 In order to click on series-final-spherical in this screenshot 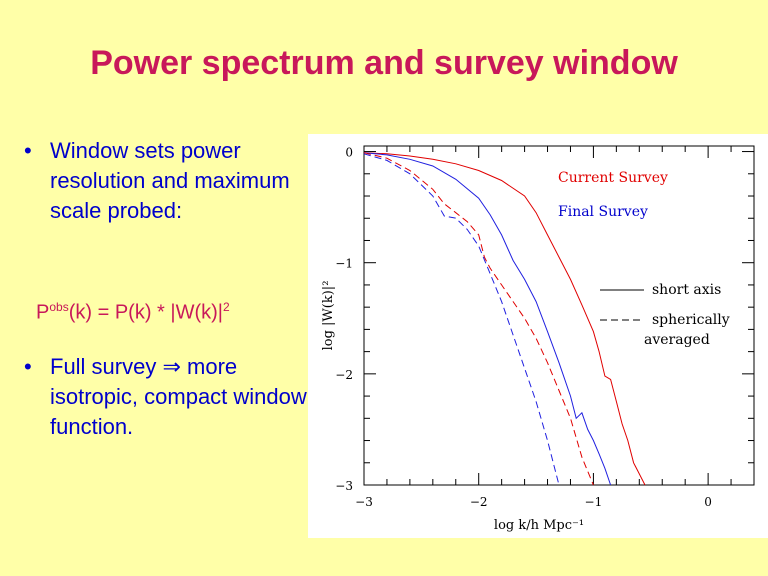, I will do `click(461, 319)`.